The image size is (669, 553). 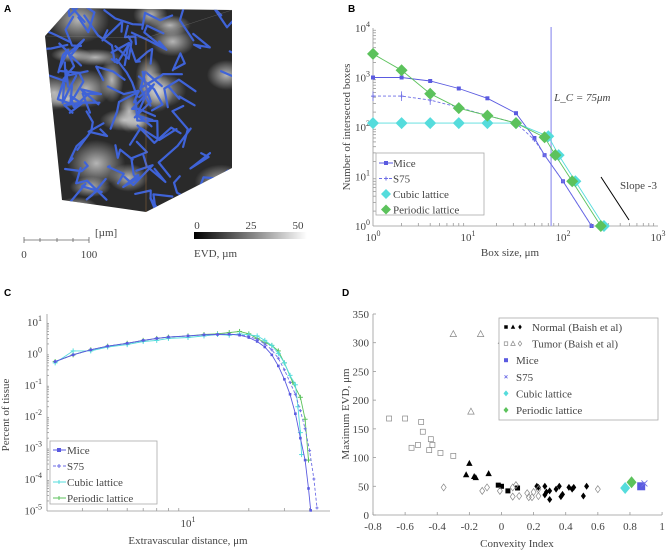 I want to click on legend-box, so click(x=430, y=184).